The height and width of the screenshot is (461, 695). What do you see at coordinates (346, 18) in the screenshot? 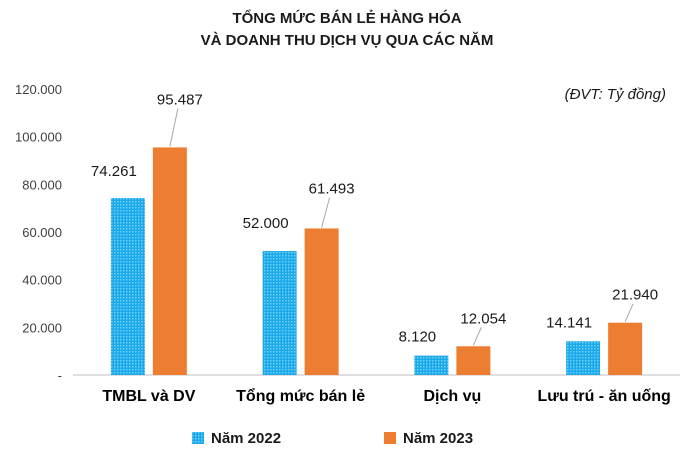
I see `chart-title-line-1: TỔNG MỨC BÁN LẺ HÀNG HÓA` at bounding box center [346, 18].